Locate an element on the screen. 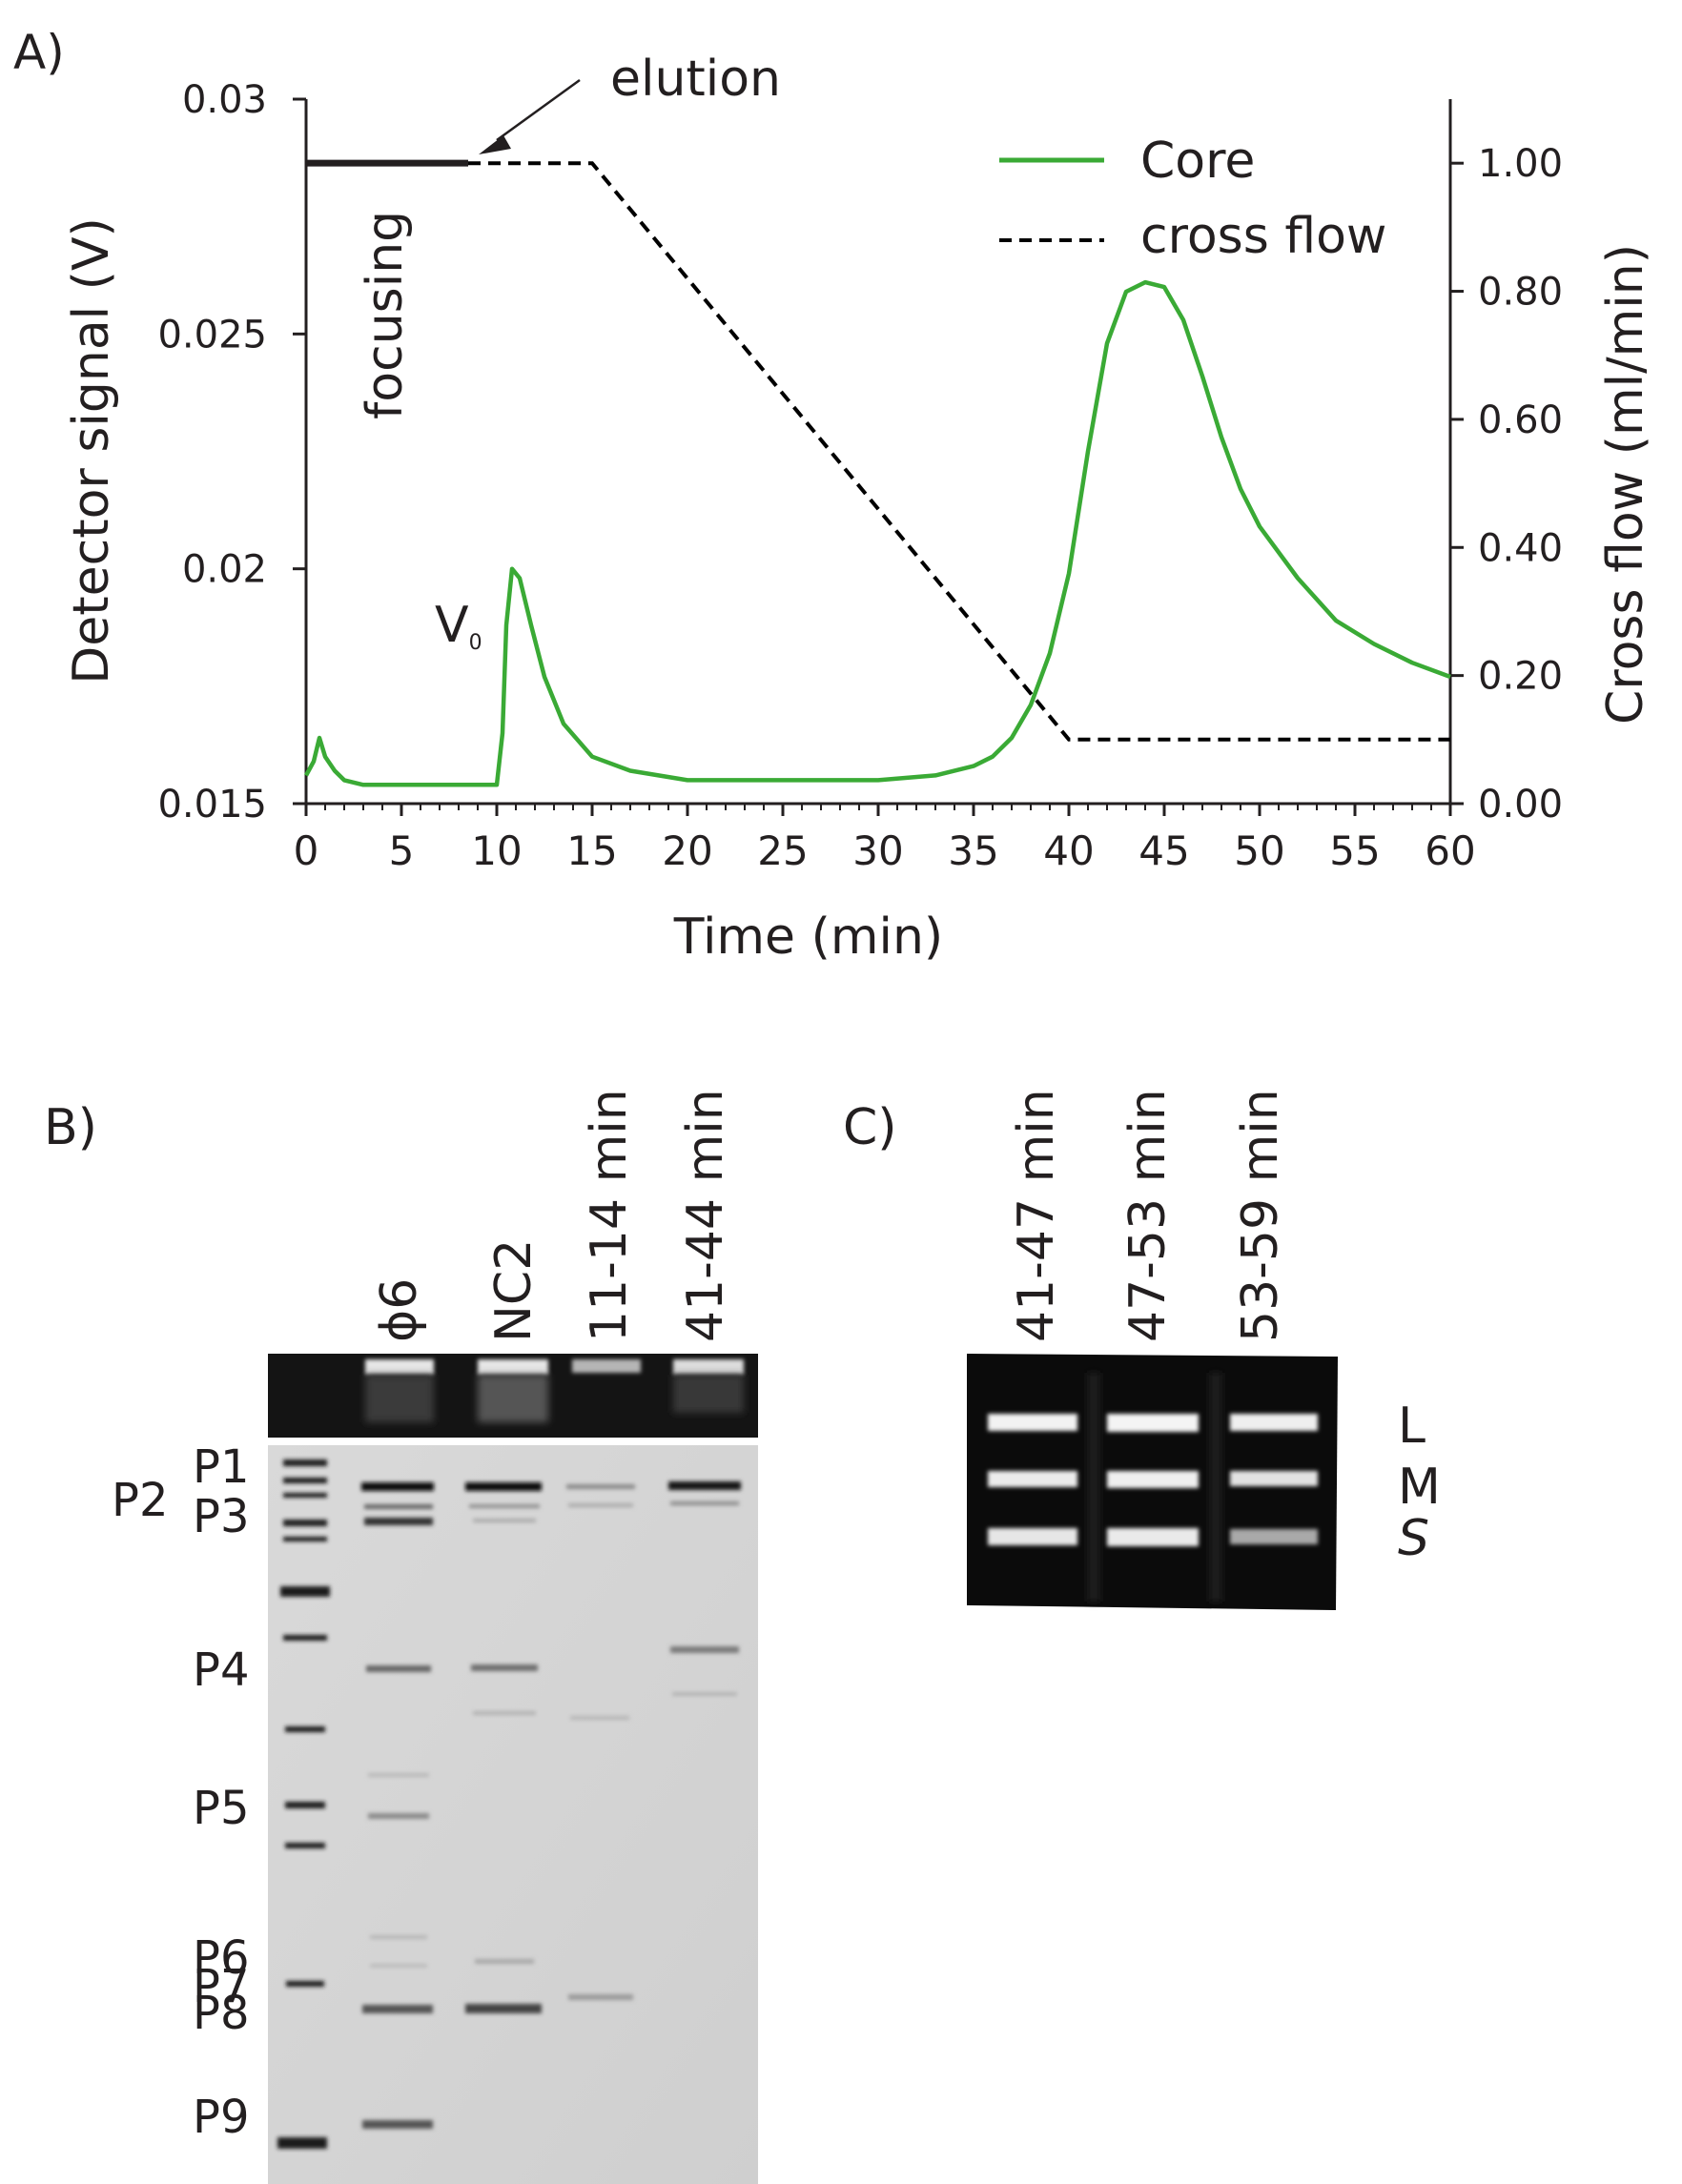 The width and height of the screenshot is (1682, 2184). y-right-tick-label: 0.00 is located at coordinates (1520, 805).